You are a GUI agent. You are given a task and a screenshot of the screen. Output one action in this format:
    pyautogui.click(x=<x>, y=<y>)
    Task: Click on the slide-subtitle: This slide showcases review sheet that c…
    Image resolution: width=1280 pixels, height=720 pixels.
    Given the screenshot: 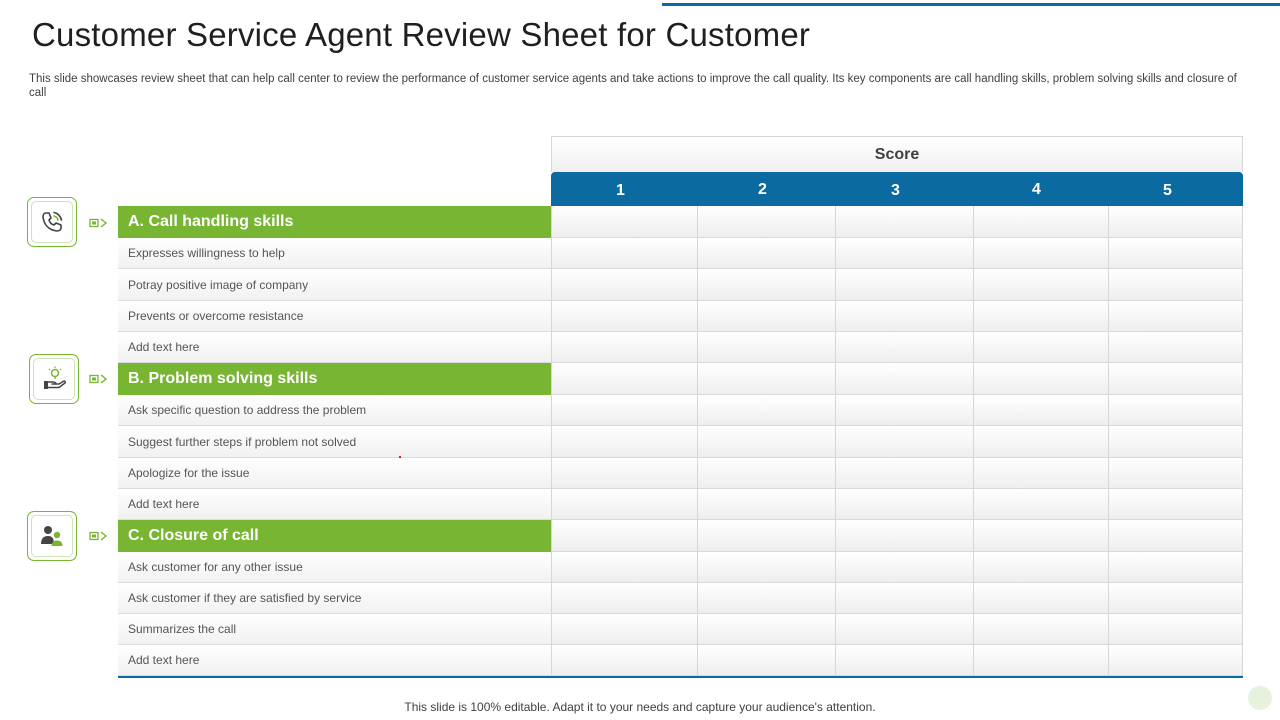 What is the action you would take?
    pyautogui.click(x=633, y=86)
    